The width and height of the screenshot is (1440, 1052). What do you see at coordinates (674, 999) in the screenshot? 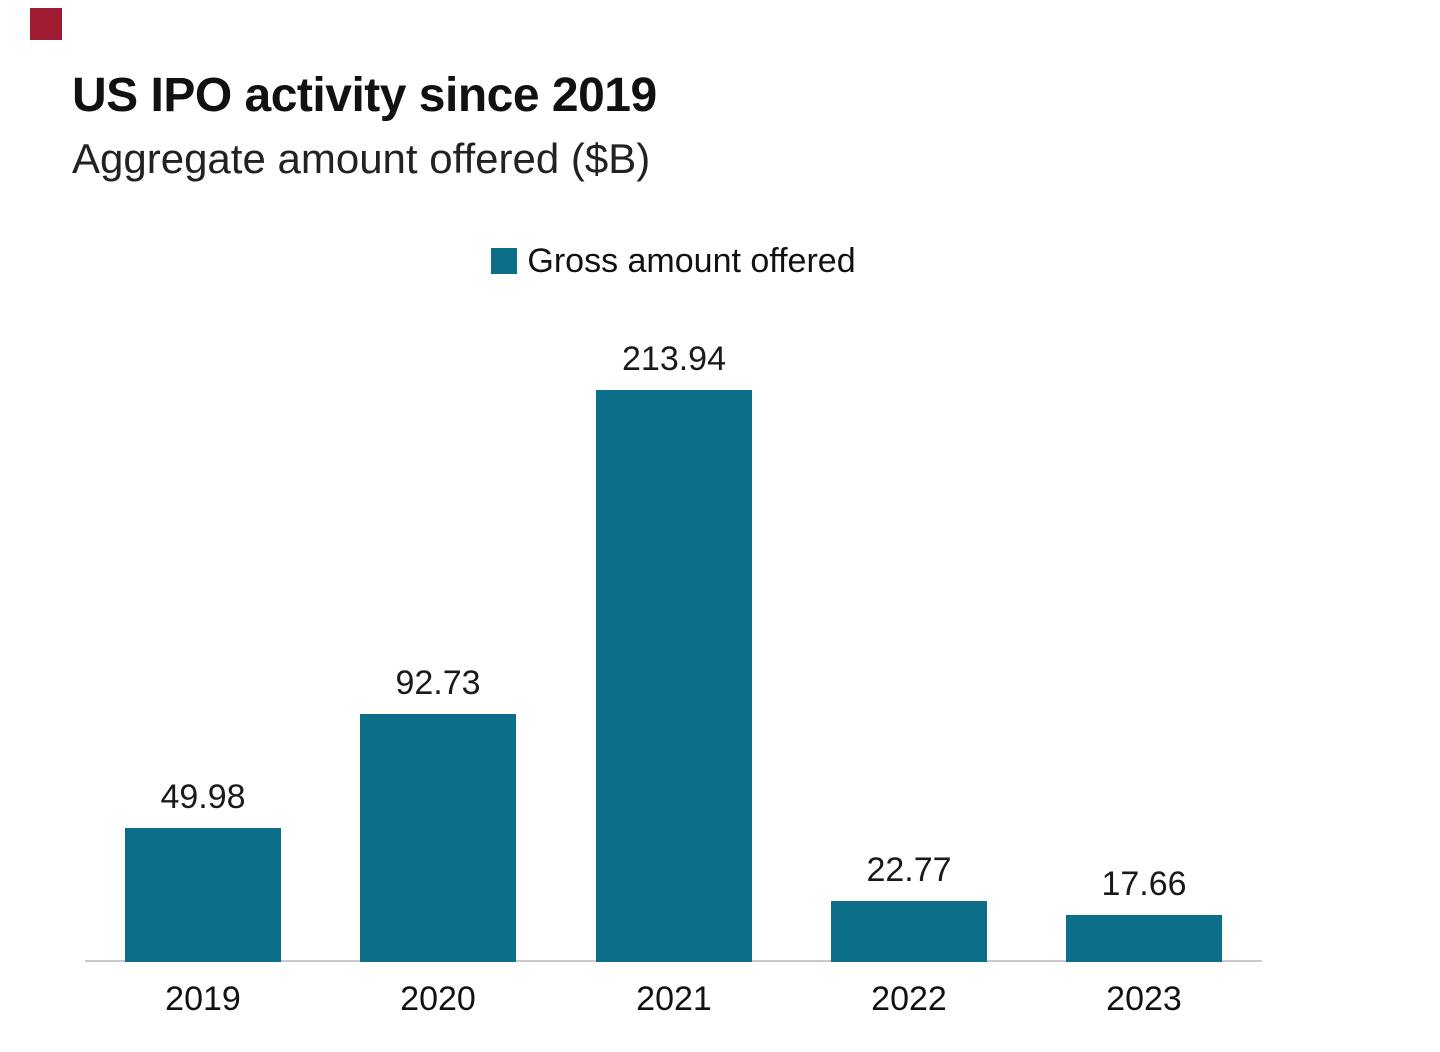
I see `x-axis-label: 2021` at bounding box center [674, 999].